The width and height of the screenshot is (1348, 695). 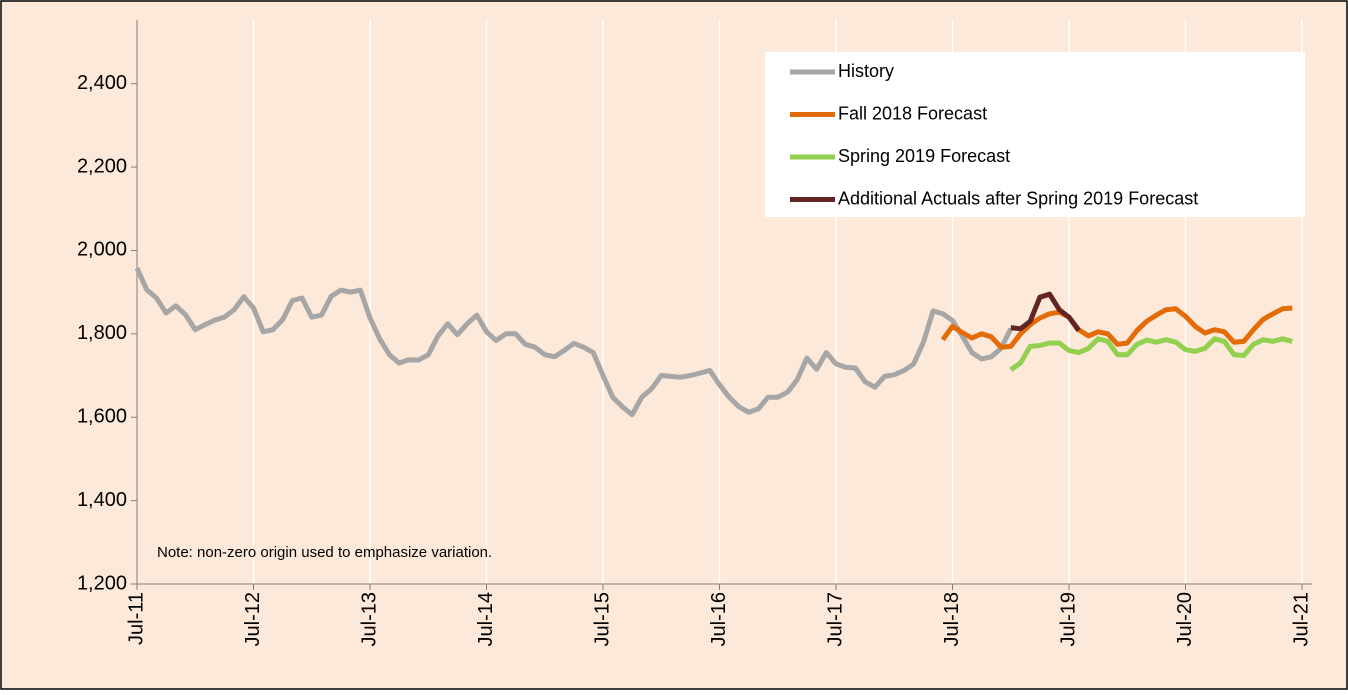 I want to click on y-tick-label: 1,200, so click(x=102, y=583).